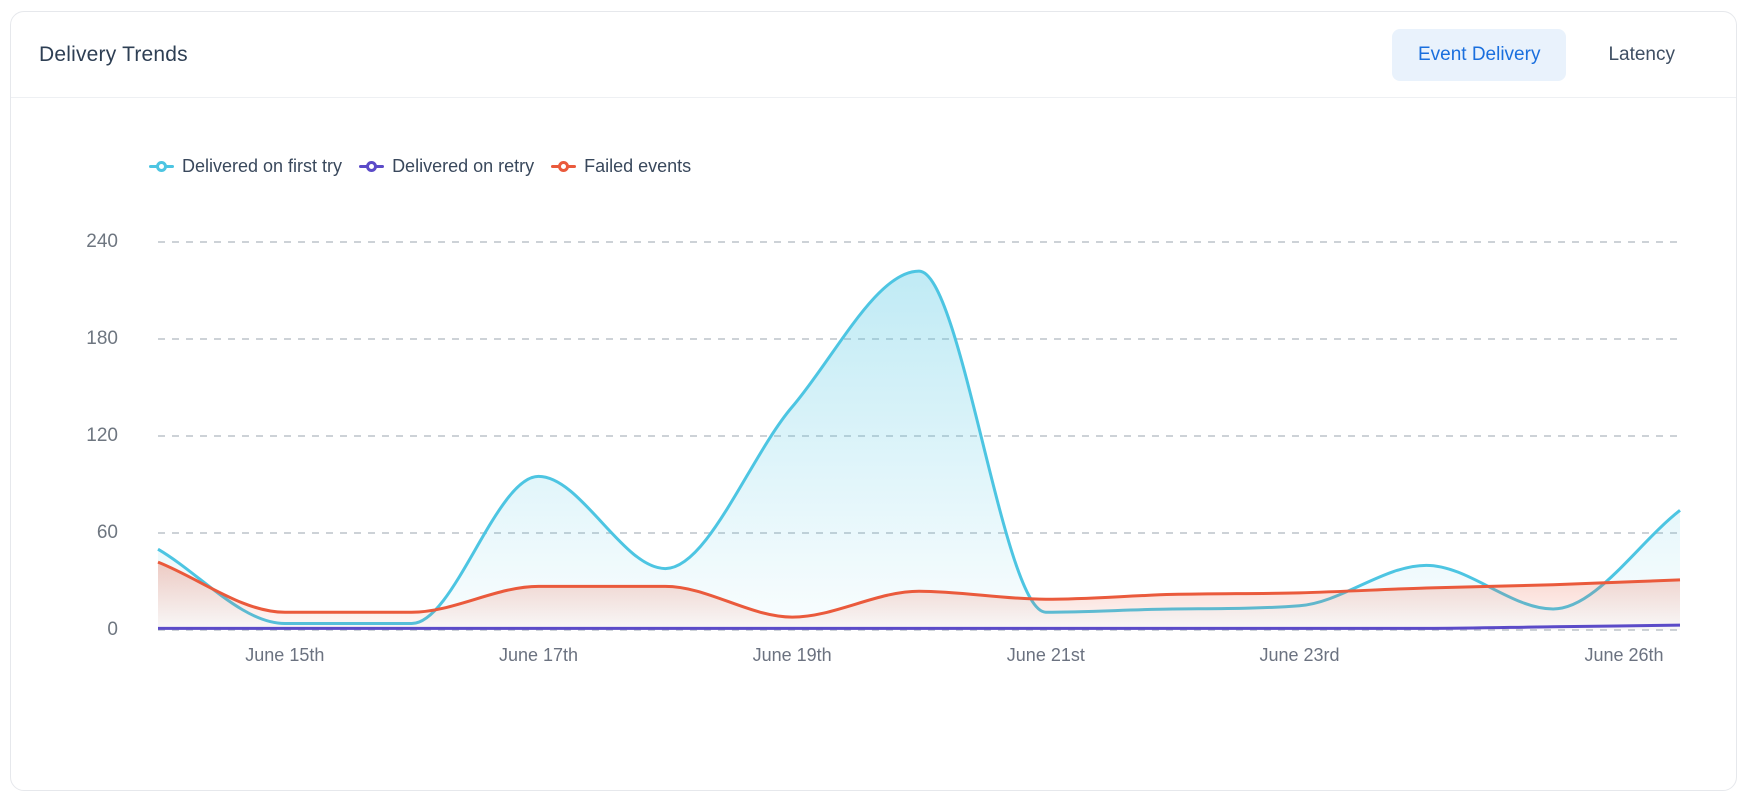 This screenshot has height=791, width=1746. Describe the element at coordinates (1624, 655) in the screenshot. I see `x-axis-tick-label: June 26th` at that location.